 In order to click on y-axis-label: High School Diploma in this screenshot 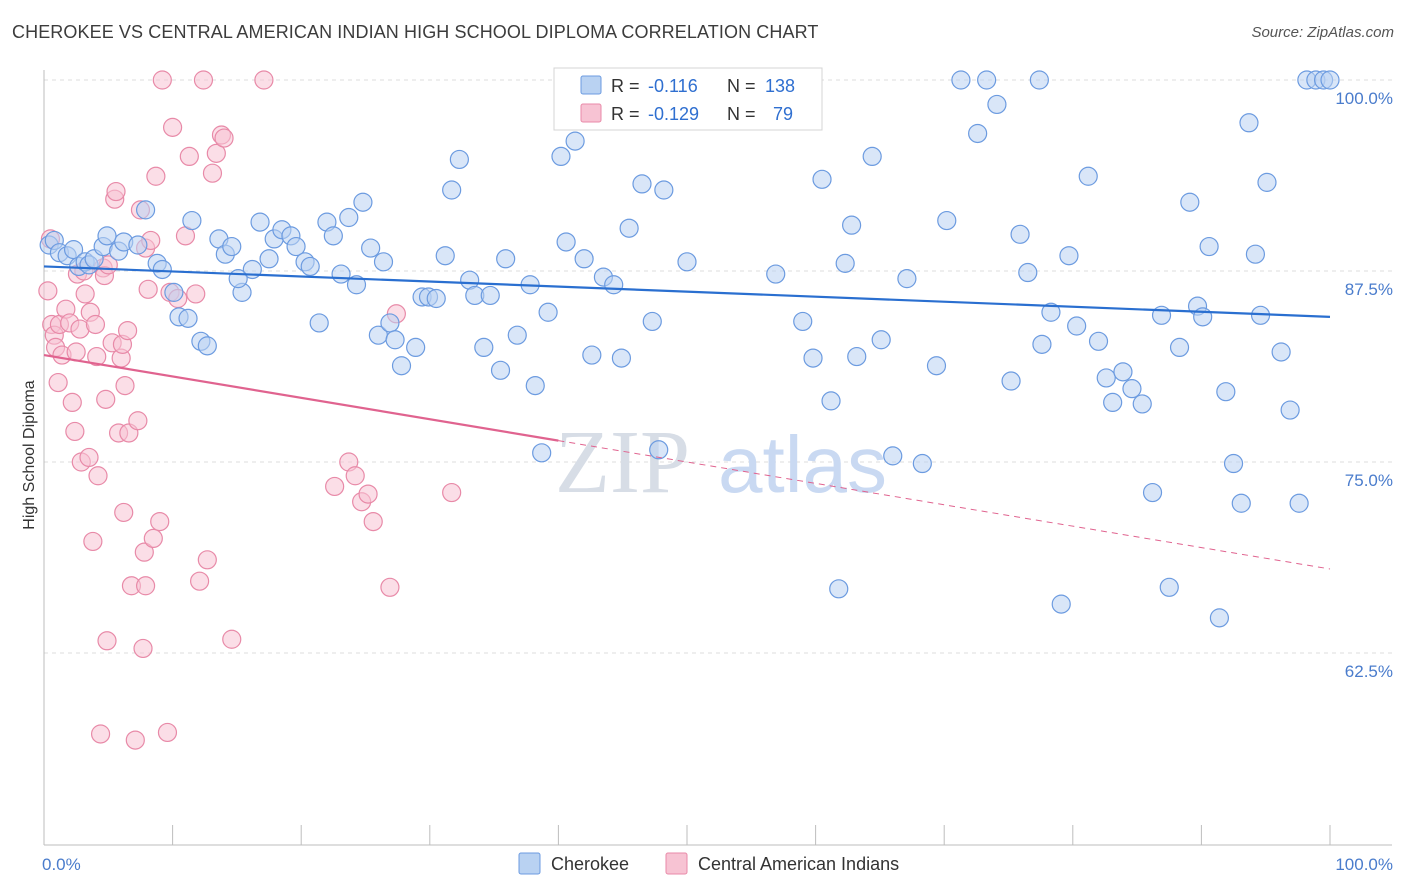, I will do `click(29, 455)`.